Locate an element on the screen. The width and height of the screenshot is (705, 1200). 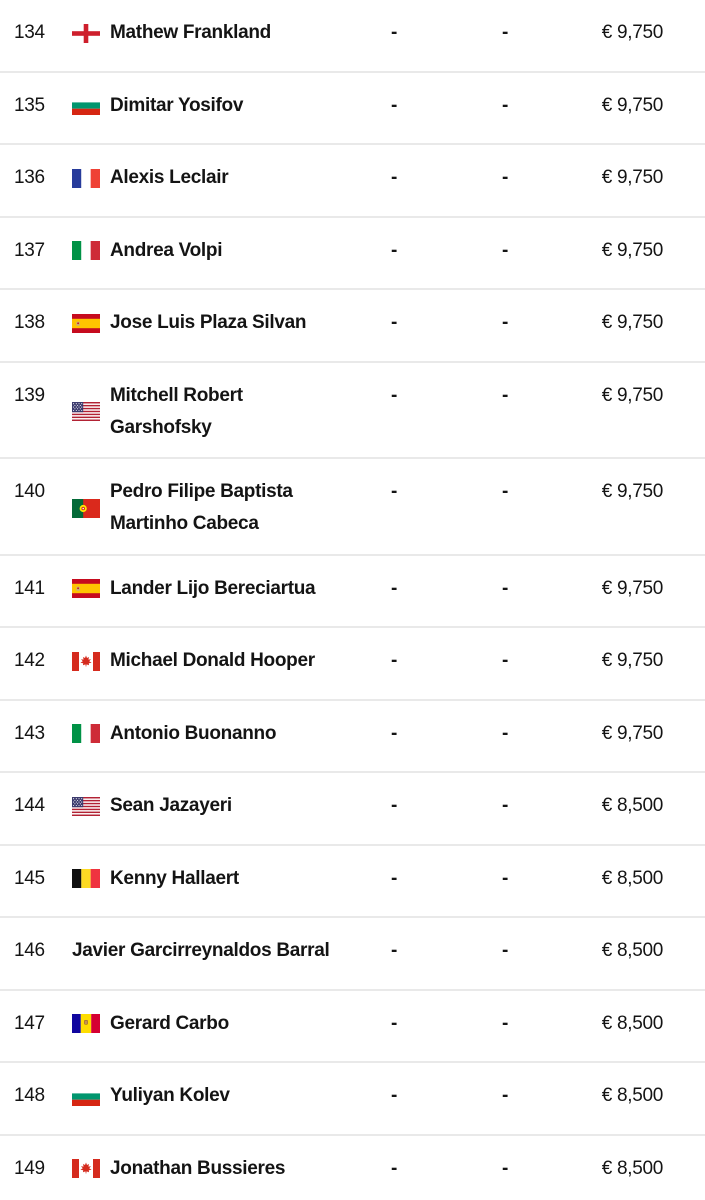
player-name: Yuliyan Kolev is located at coordinates (170, 1095).